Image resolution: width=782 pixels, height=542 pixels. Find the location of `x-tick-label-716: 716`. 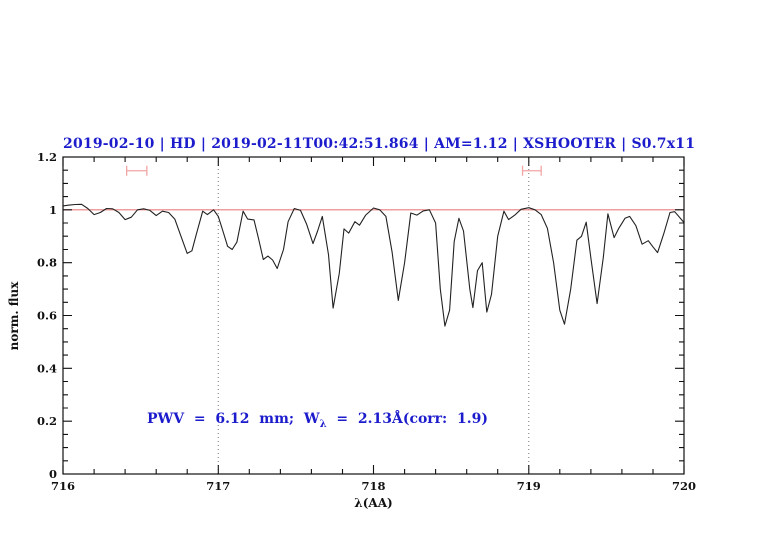

x-tick-label-716: 716 is located at coordinates (63, 486).